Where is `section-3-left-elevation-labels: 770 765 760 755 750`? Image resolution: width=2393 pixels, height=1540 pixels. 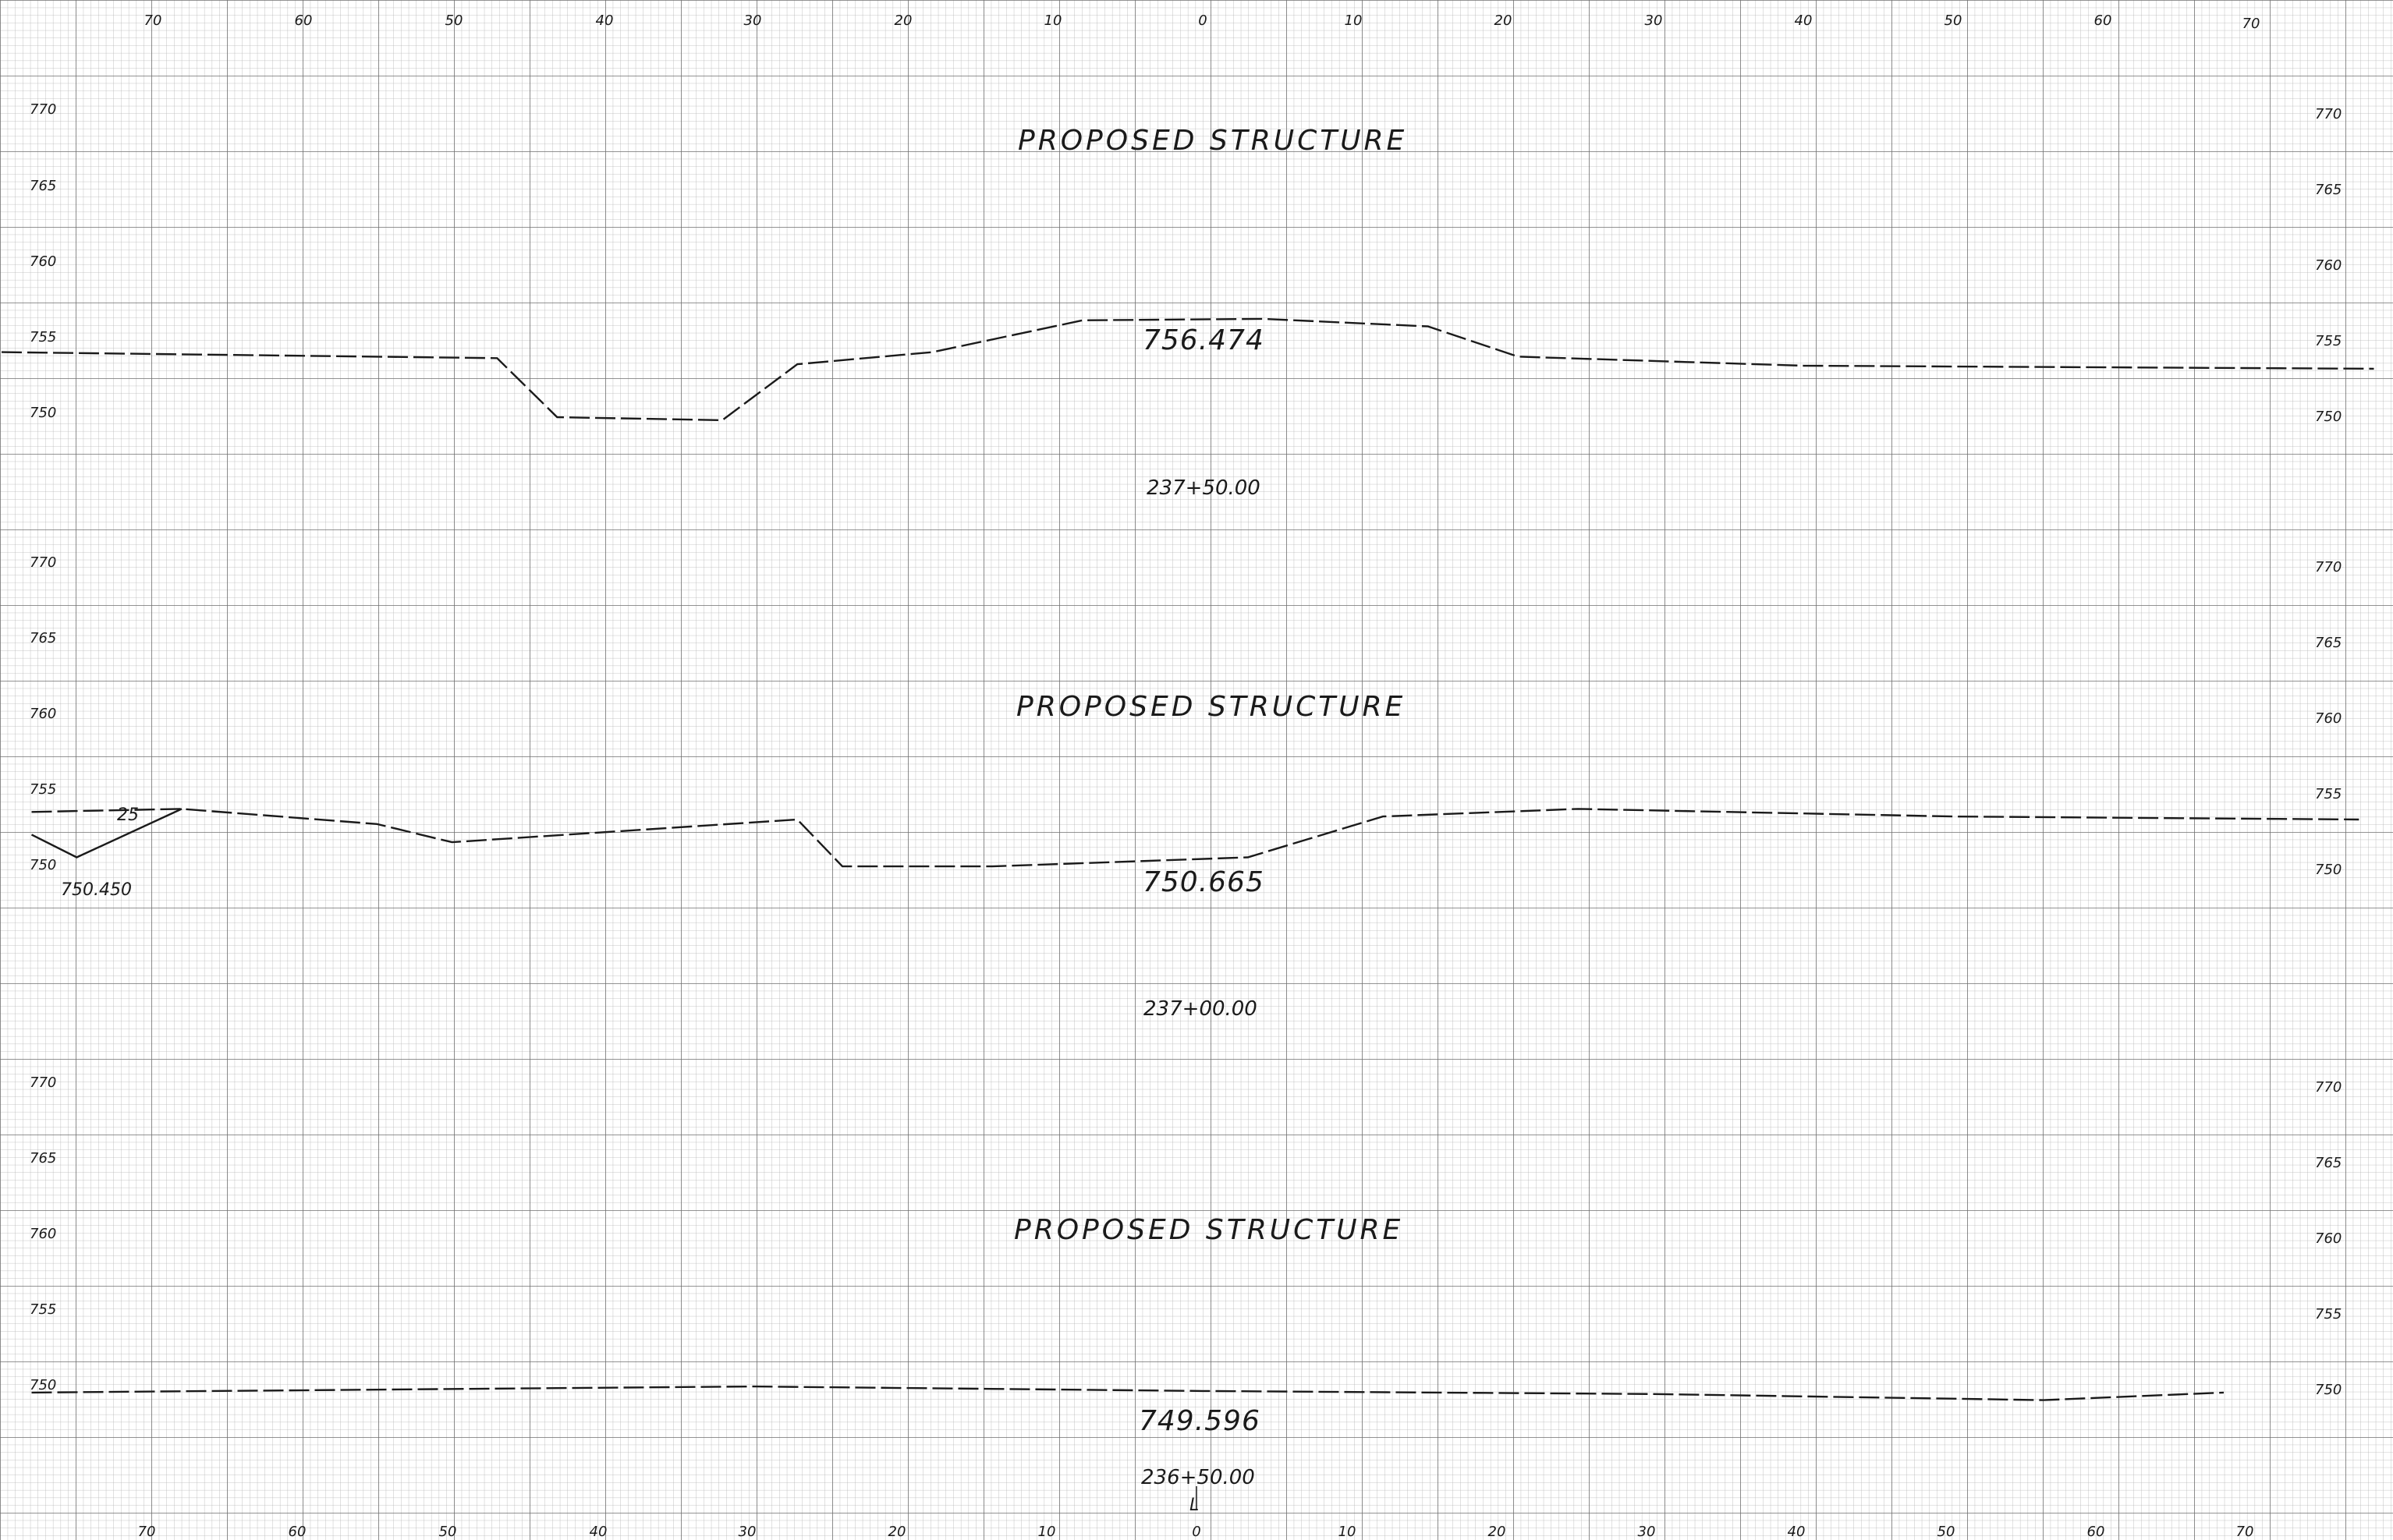
section-3-left-elevation-labels: 770 765 760 755 750 is located at coordinates (43, 1234).